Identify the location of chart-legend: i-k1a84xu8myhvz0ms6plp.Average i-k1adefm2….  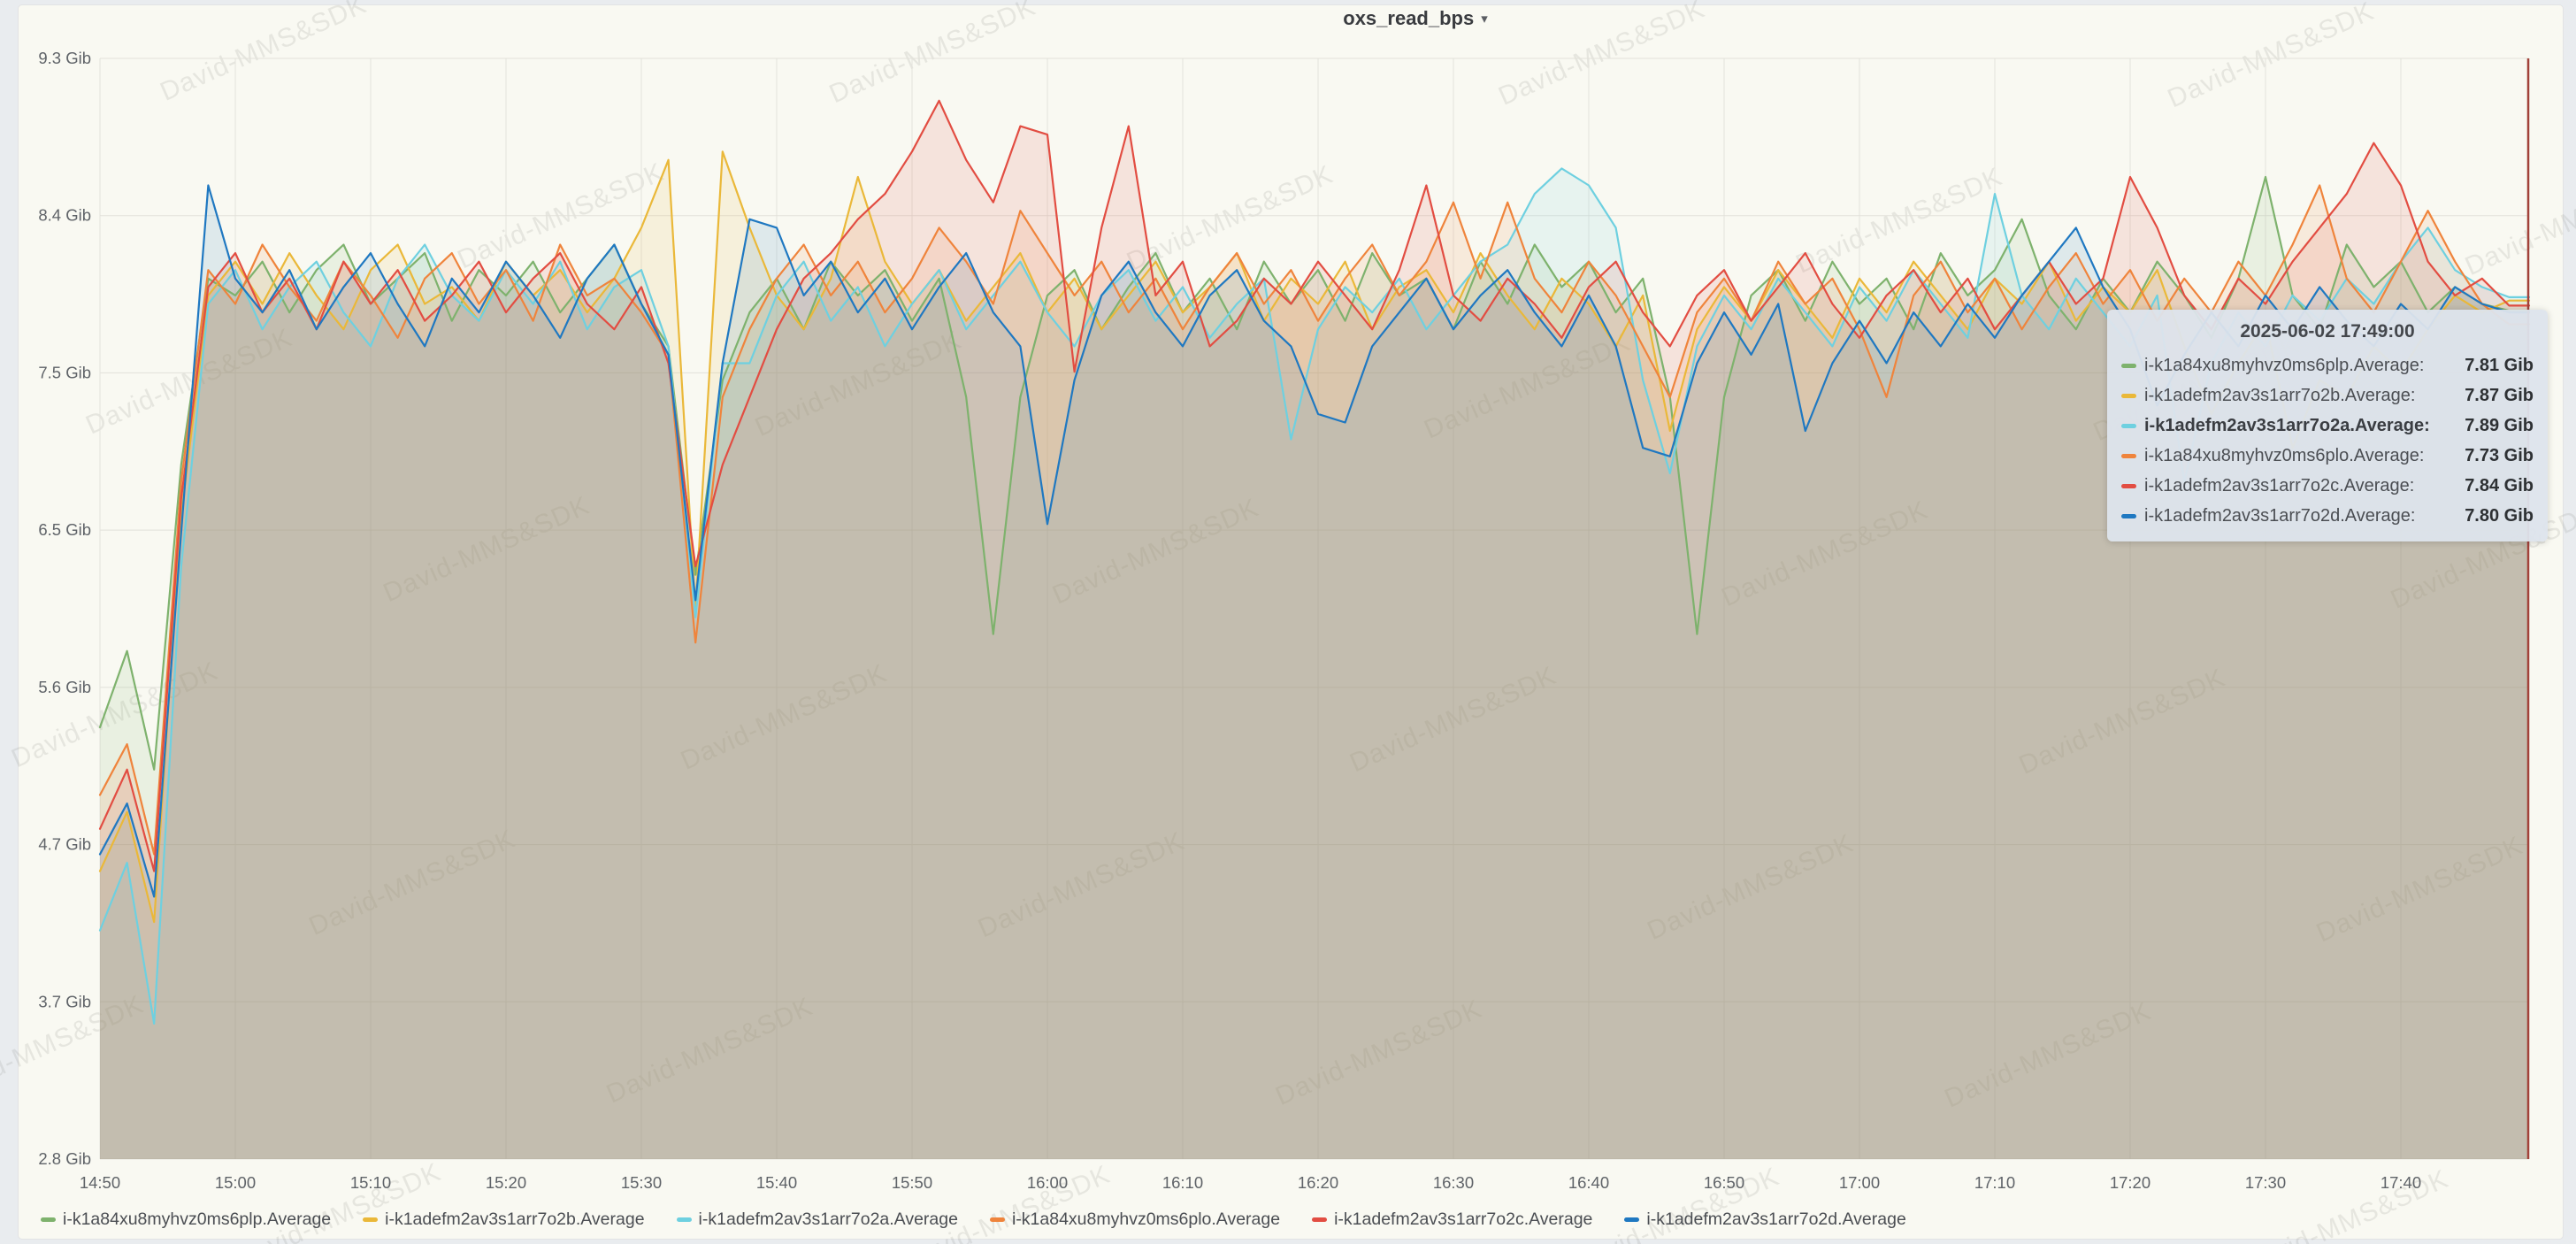
(973, 1219).